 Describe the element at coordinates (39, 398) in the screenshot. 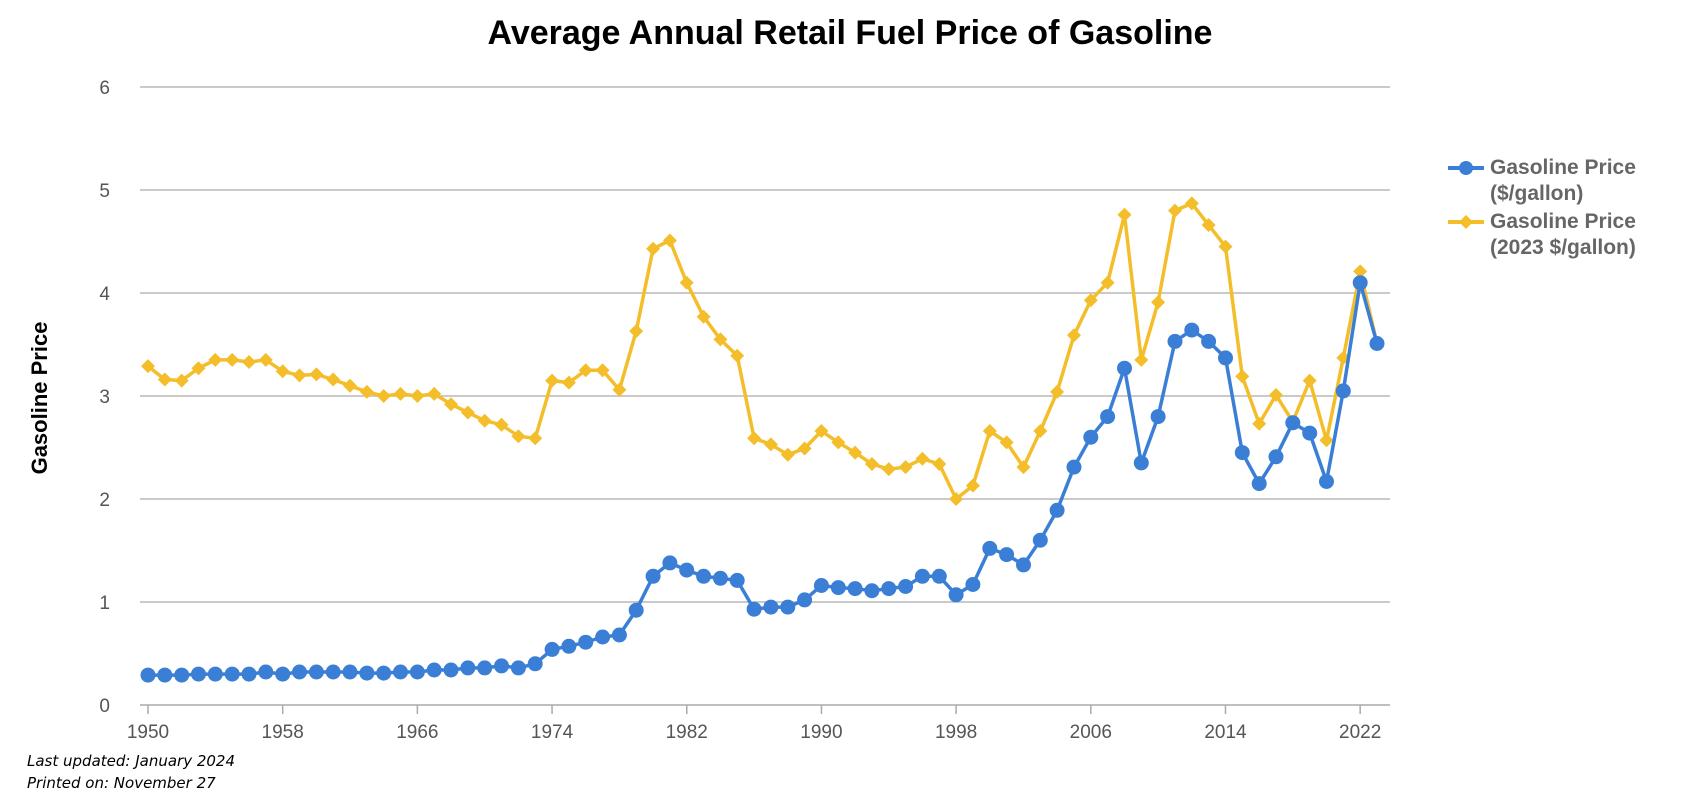

I see `y-axis-label: Gasoline Price` at that location.